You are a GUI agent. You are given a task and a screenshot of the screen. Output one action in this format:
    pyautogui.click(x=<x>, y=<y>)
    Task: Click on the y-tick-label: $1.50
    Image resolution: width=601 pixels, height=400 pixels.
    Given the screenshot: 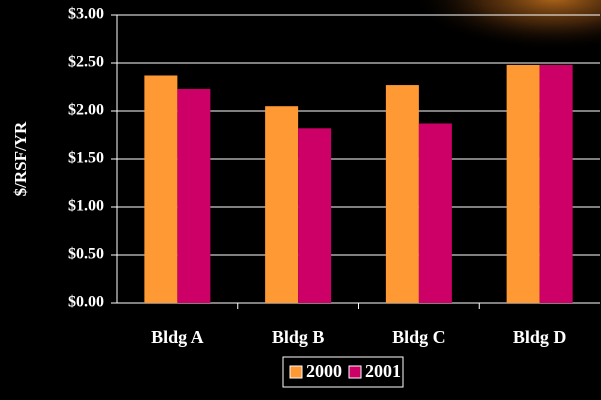 What is the action you would take?
    pyautogui.click(x=86, y=158)
    